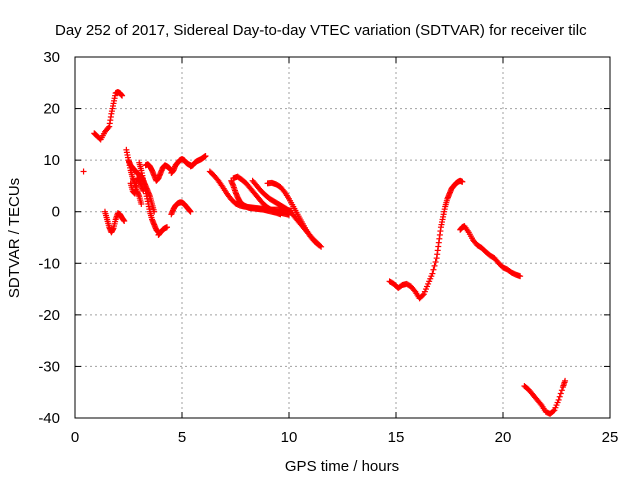 Image resolution: width=640 pixels, height=480 pixels. Describe the element at coordinates (342, 466) in the screenshot. I see `x-axis-label: GPS time / hours` at that location.